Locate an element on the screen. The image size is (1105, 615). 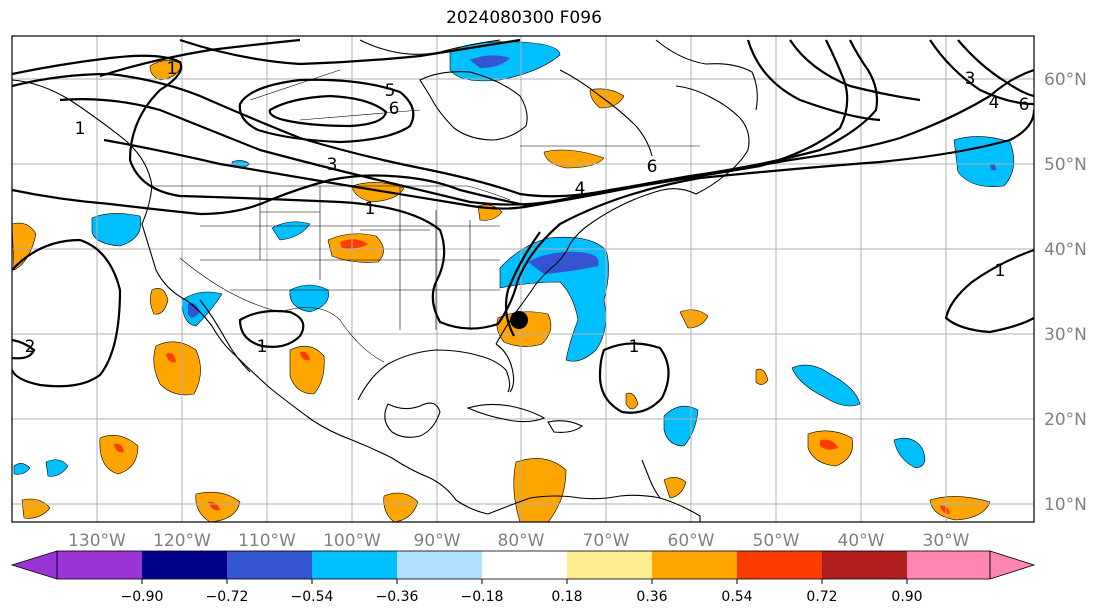
contour-southwest-loop is located at coordinates (271, 328).